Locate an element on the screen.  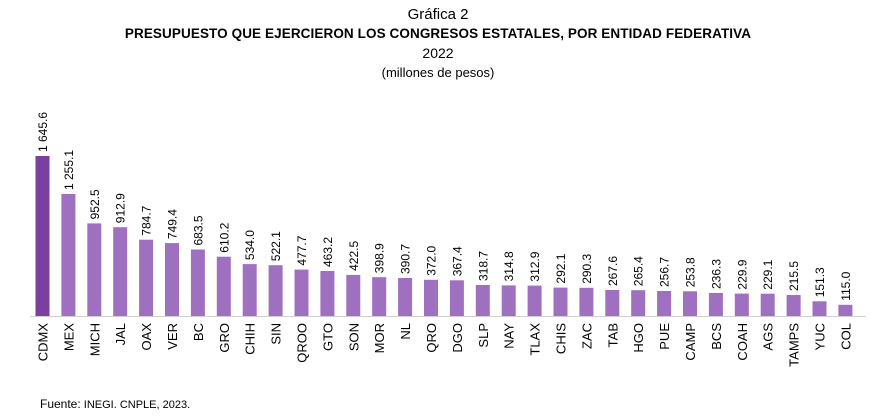
value-label-tab: 267.6 is located at coordinates (613, 271).